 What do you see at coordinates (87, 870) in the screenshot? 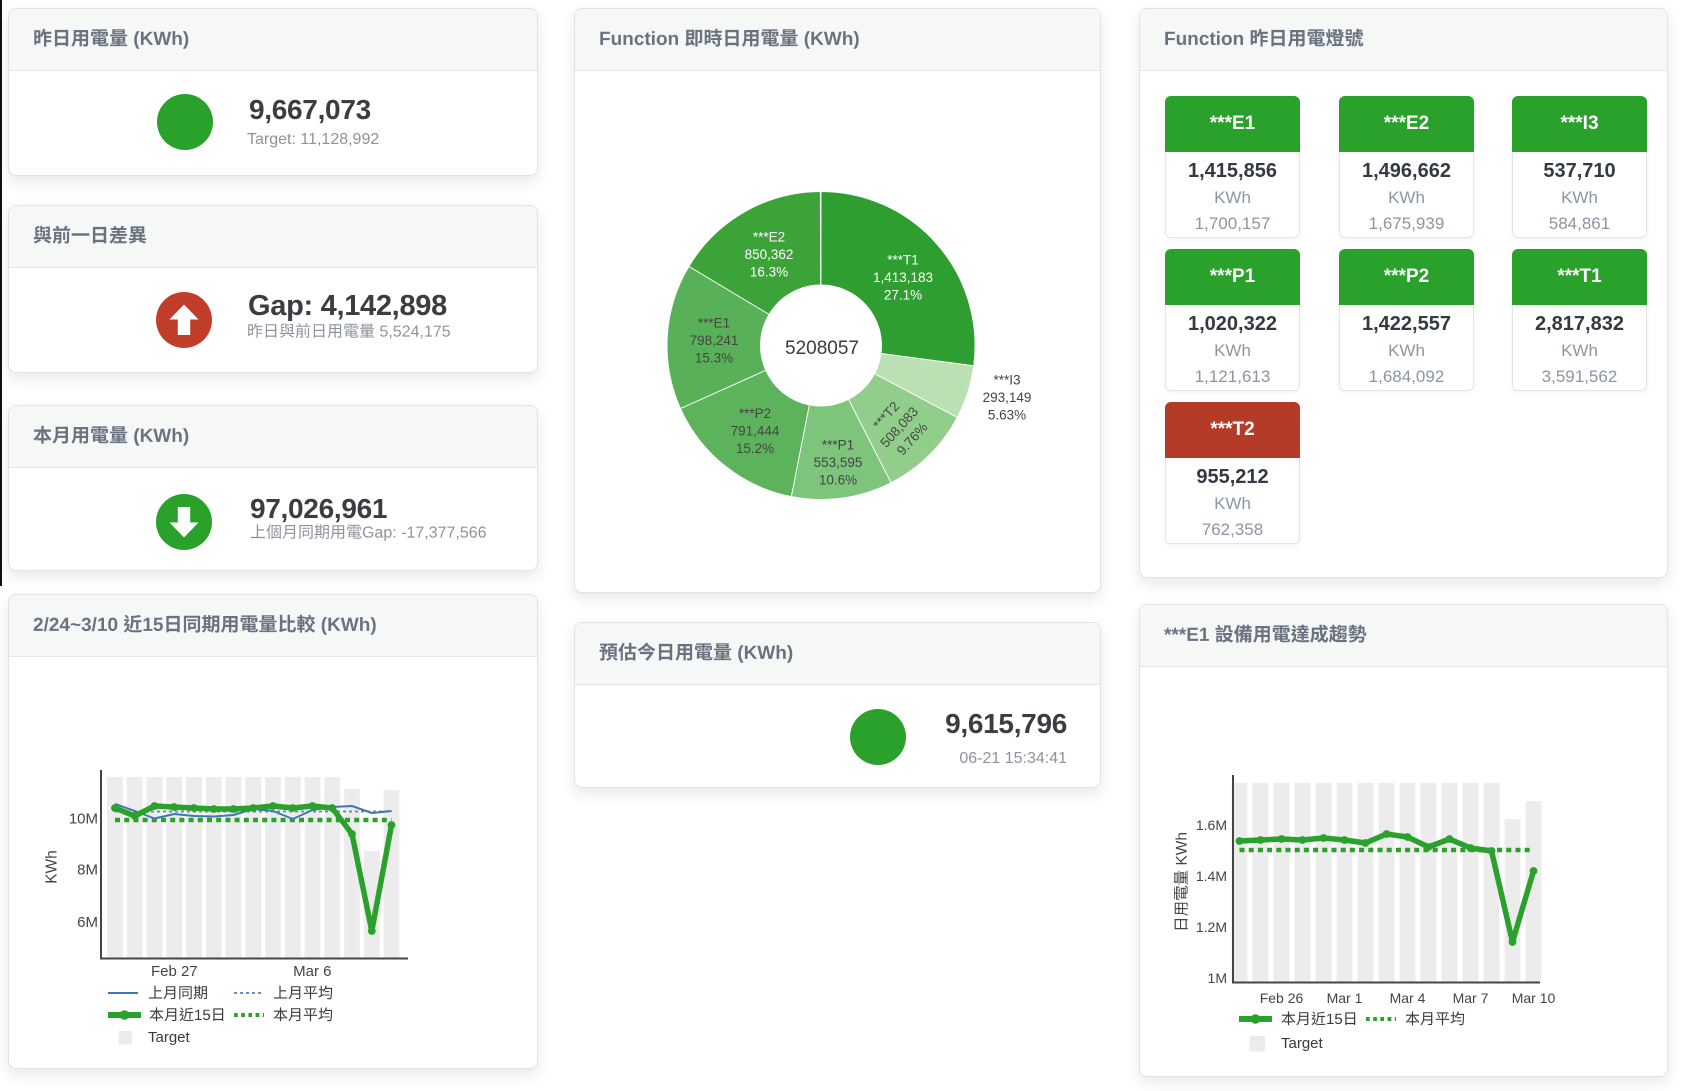
I see `svg-text: 8M` at bounding box center [87, 870].